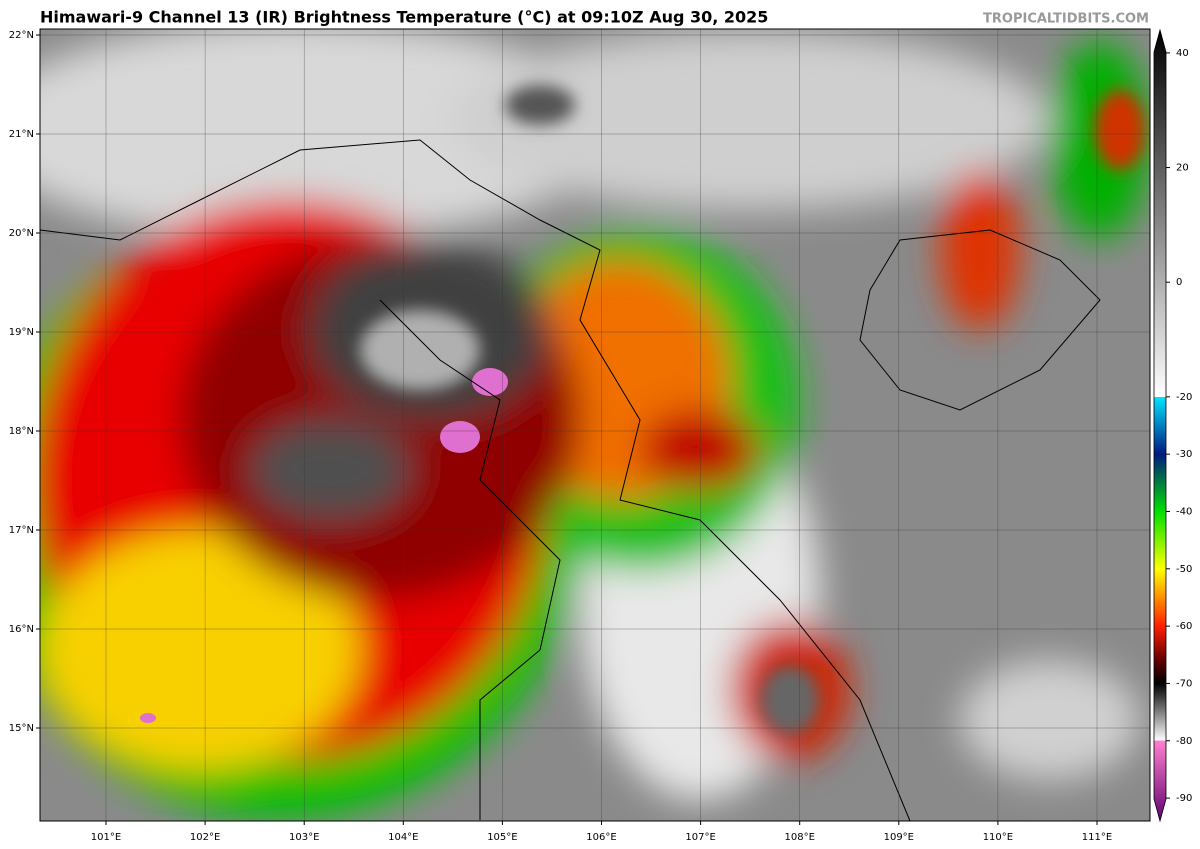  I want to click on colorbar-tick-label: 40, so click(1182, 53).